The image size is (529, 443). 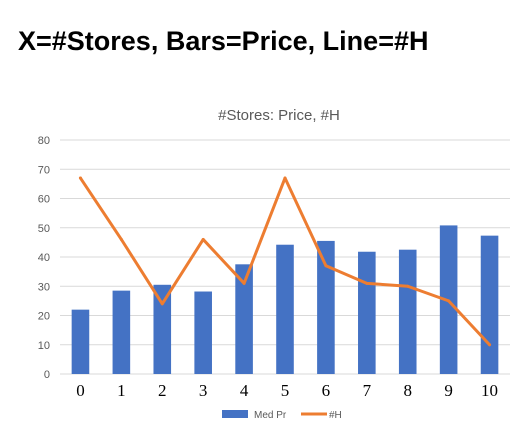 I want to click on y-tick-label: 70, so click(x=44, y=170).